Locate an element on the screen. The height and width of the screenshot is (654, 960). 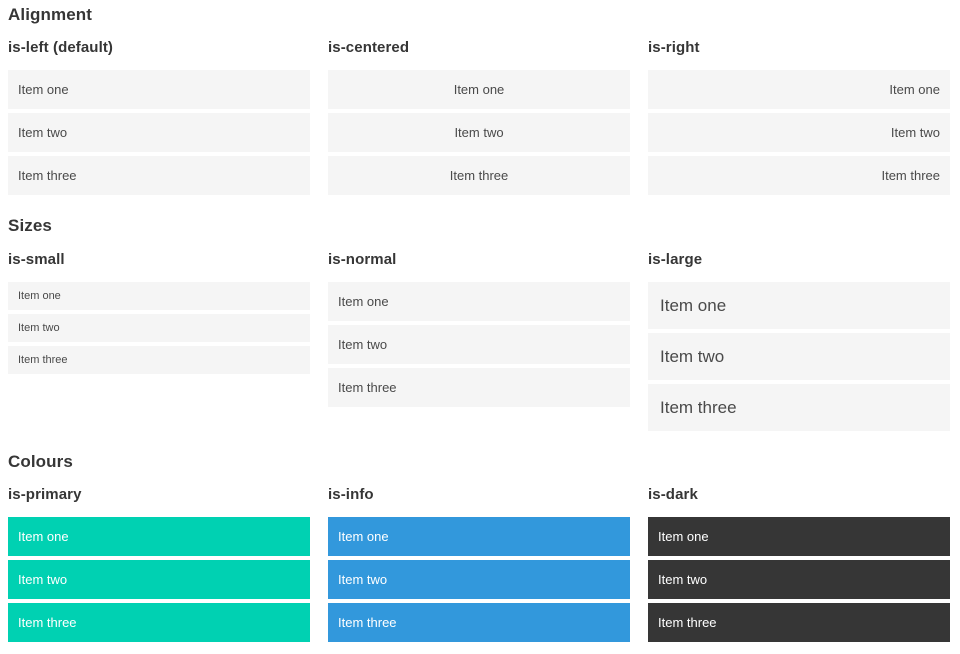
item-list-dark: Item one Item two Item three is located at coordinates (799, 580).